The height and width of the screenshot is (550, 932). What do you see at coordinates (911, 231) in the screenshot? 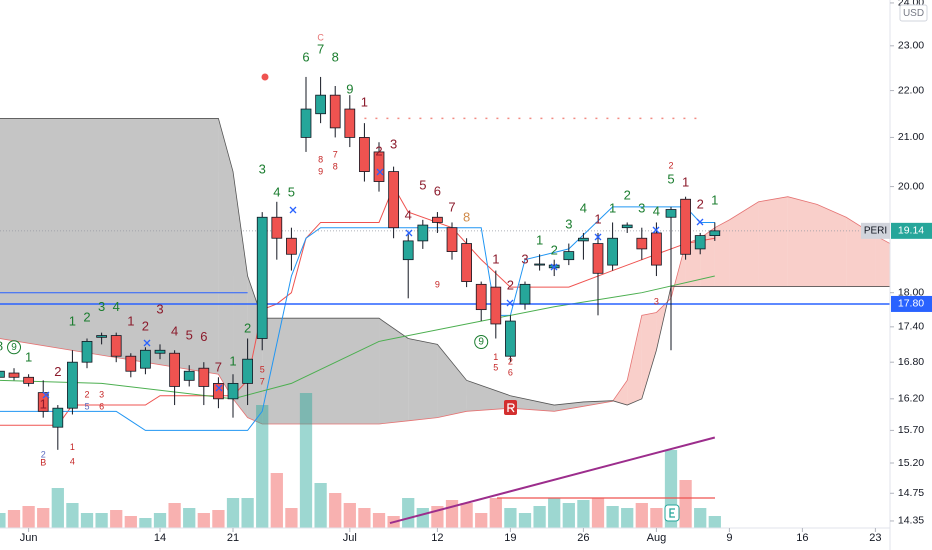
I see `last-price-label: 19.14` at bounding box center [911, 231].